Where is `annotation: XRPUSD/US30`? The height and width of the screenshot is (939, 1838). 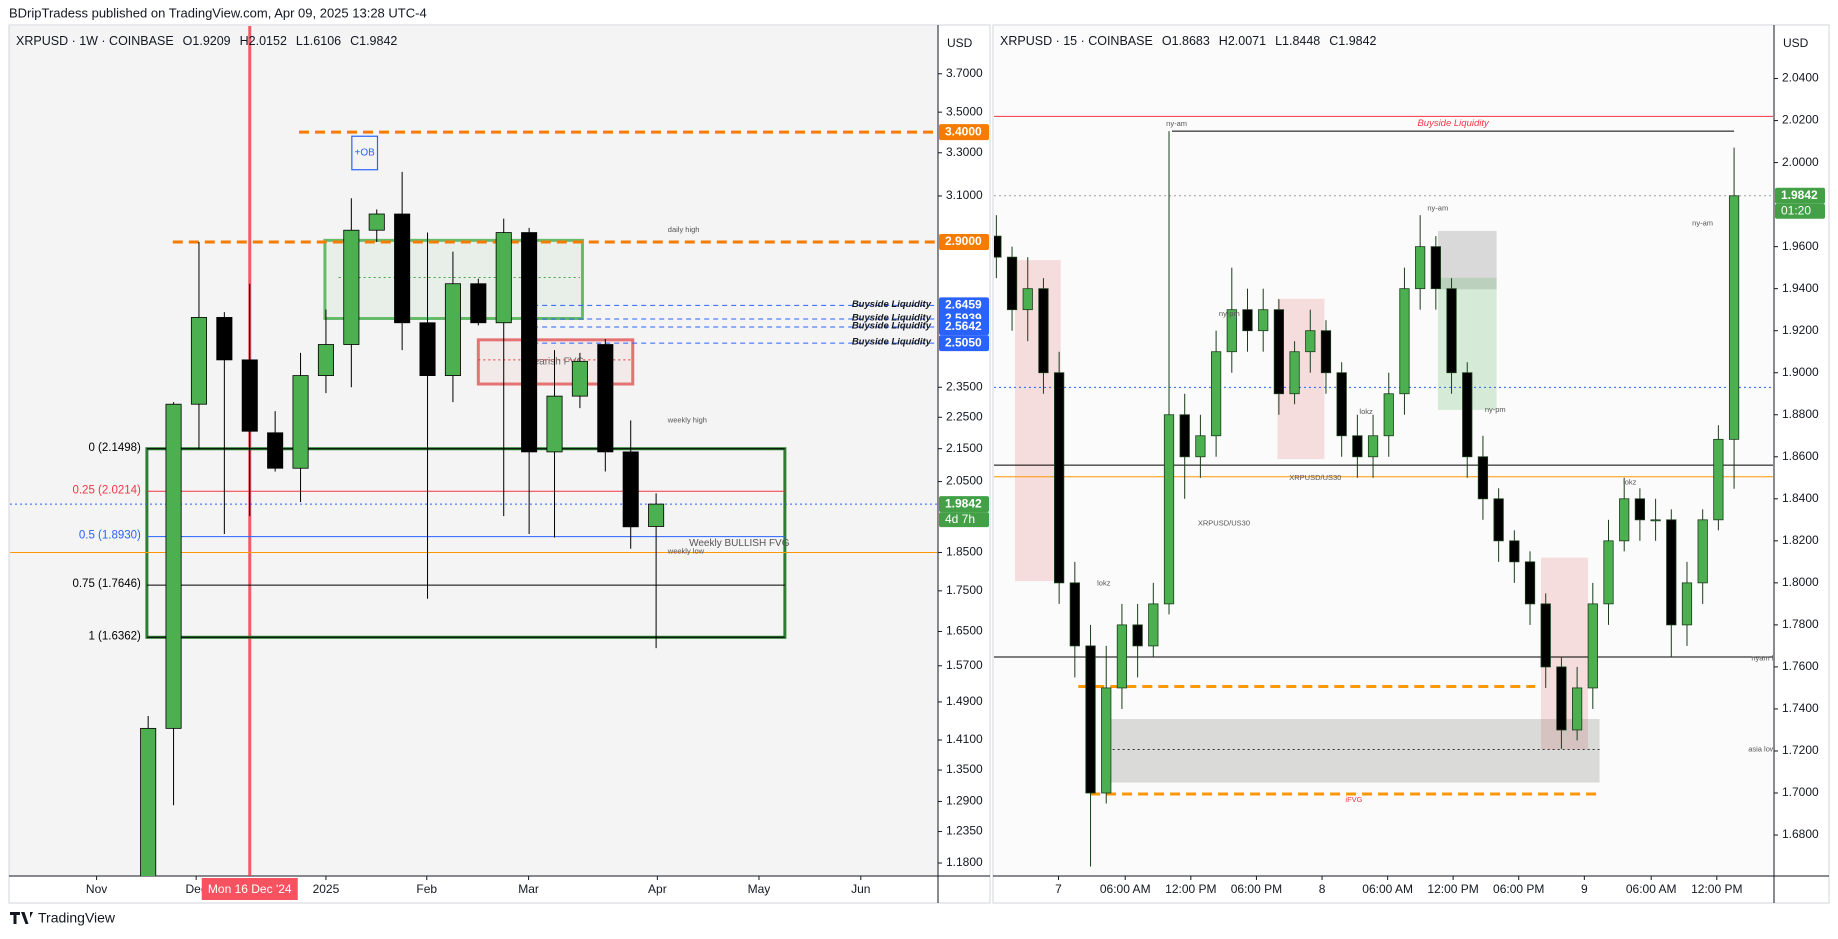
annotation: XRPUSD/US30 is located at coordinates (1315, 477).